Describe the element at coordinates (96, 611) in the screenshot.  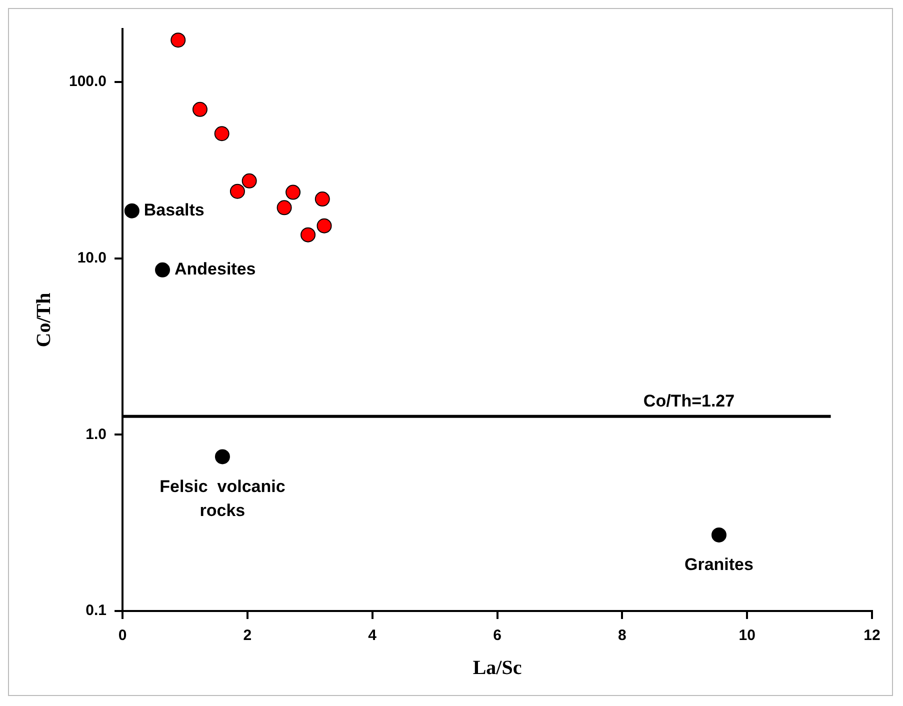
I see `y-tick-label: 0.1` at that location.